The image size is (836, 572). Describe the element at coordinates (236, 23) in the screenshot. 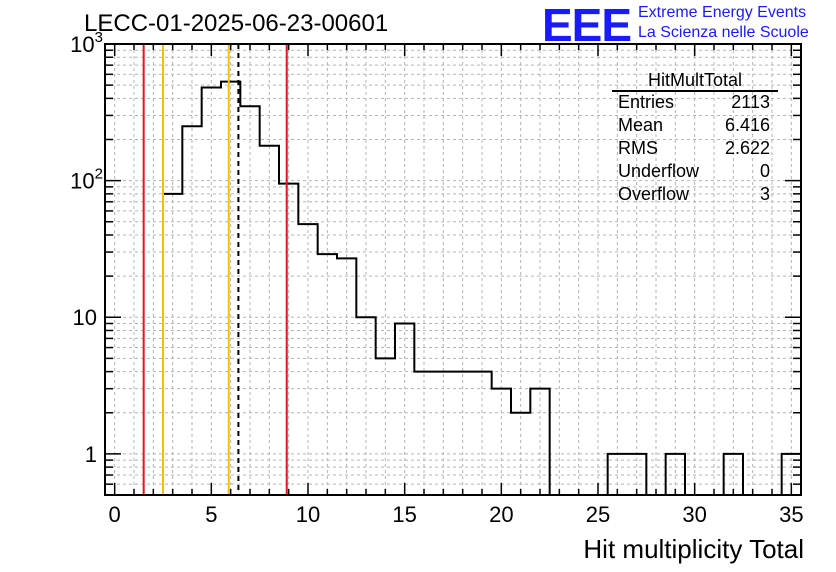

I see `page-title: LECC-01-2025-06-23-00601` at that location.